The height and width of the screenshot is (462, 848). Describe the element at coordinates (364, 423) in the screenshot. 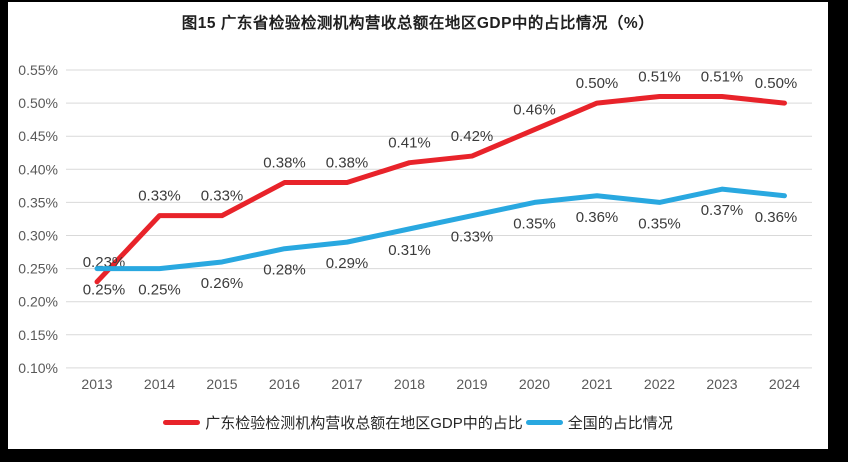

I see `legend-label-guangdong: 广东检验检测机构营收总额在地区GDP中的占比` at that location.